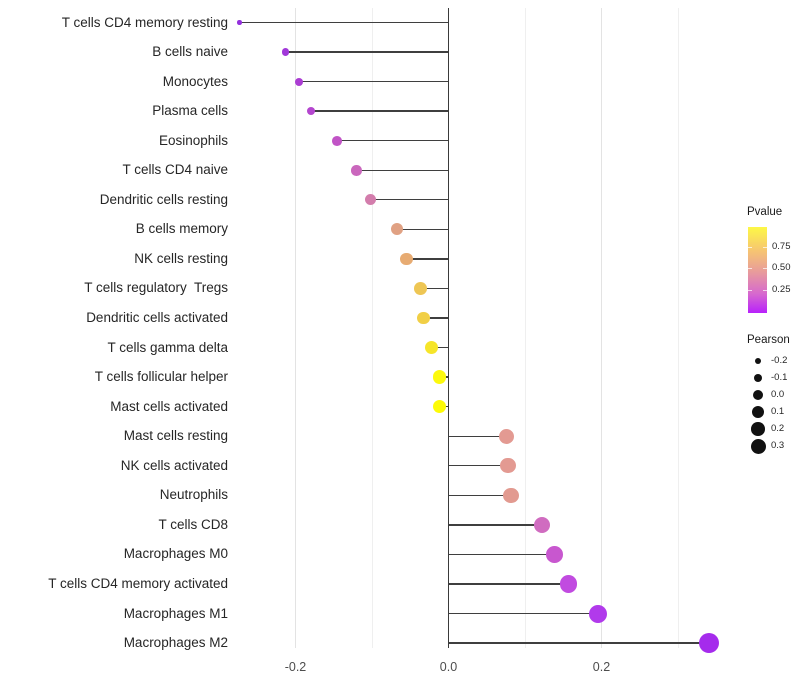 This screenshot has width=800, height=700. What do you see at coordinates (156, 288) in the screenshot?
I see `category-label: T cells regulatory Tregs` at bounding box center [156, 288].